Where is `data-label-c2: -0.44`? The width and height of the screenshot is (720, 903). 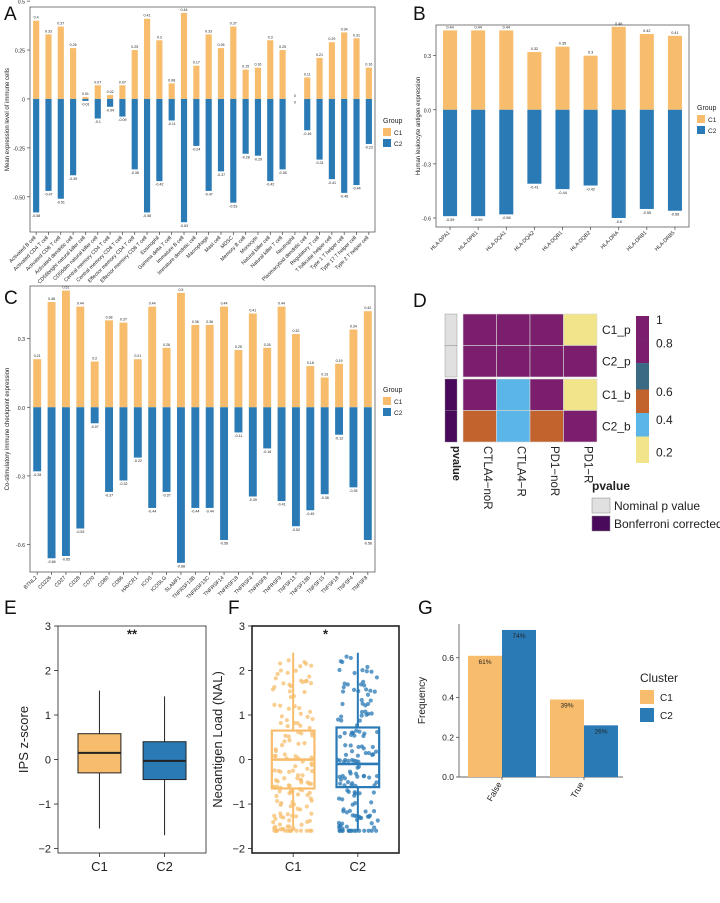
data-label-c2: -0.44 is located at coordinates (210, 512).